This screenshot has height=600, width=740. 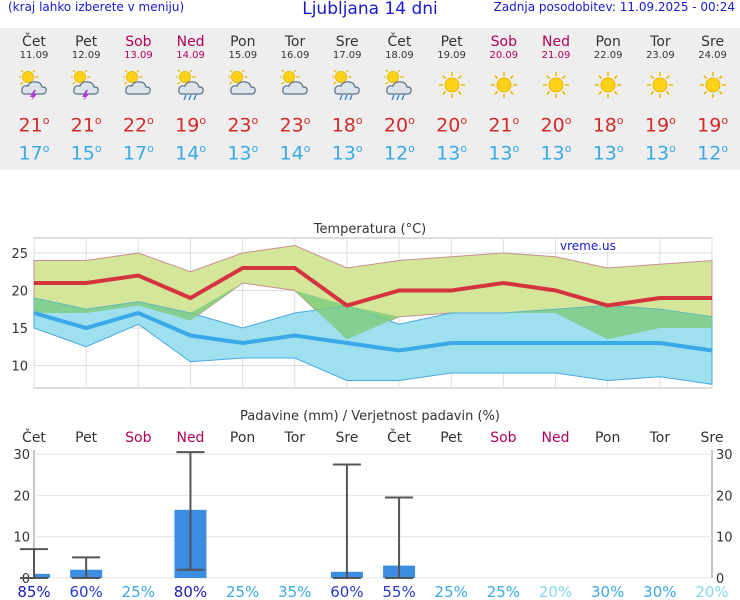 What do you see at coordinates (294, 591) in the screenshot?
I see `precip-probability: 35%` at bounding box center [294, 591].